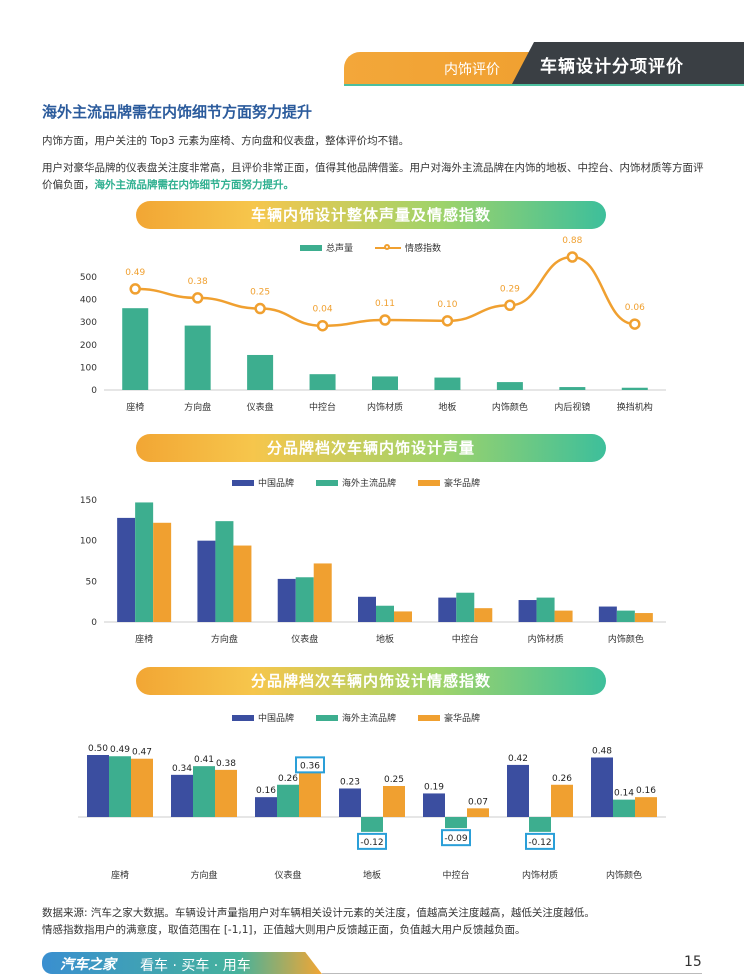 This screenshot has width=744, height=979. Describe the element at coordinates (510, 289) in the screenshot. I see `chart1-sentiment-label: 0.29` at that location.